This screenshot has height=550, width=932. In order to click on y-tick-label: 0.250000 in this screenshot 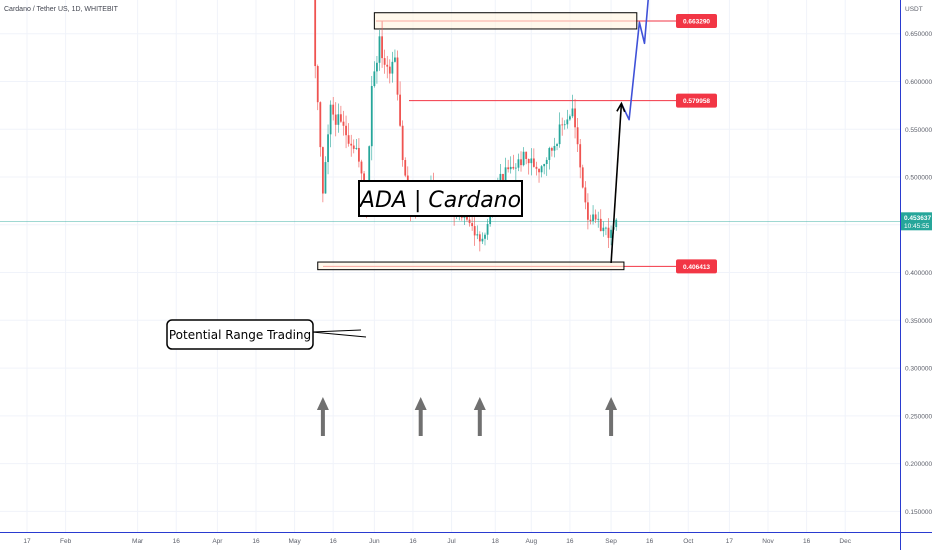, I will do `click(918, 416)`.